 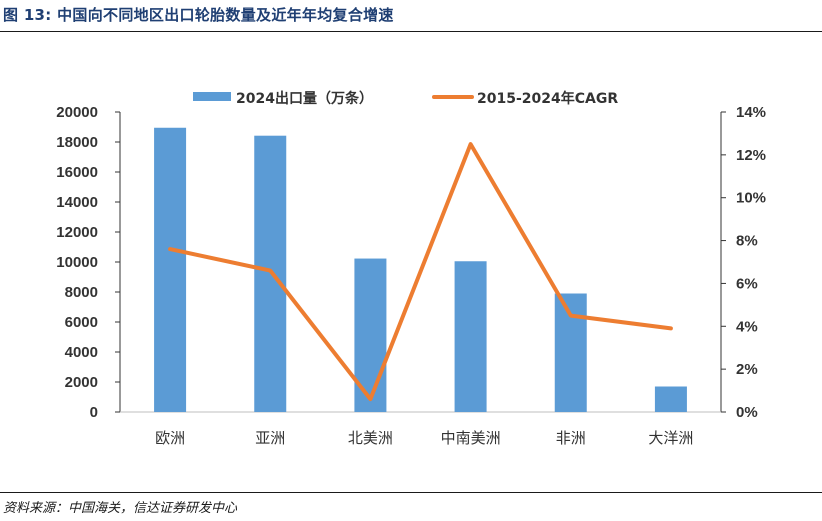 What do you see at coordinates (77, 142) in the screenshot?
I see `left-axis-tick-label: 18000` at bounding box center [77, 142].